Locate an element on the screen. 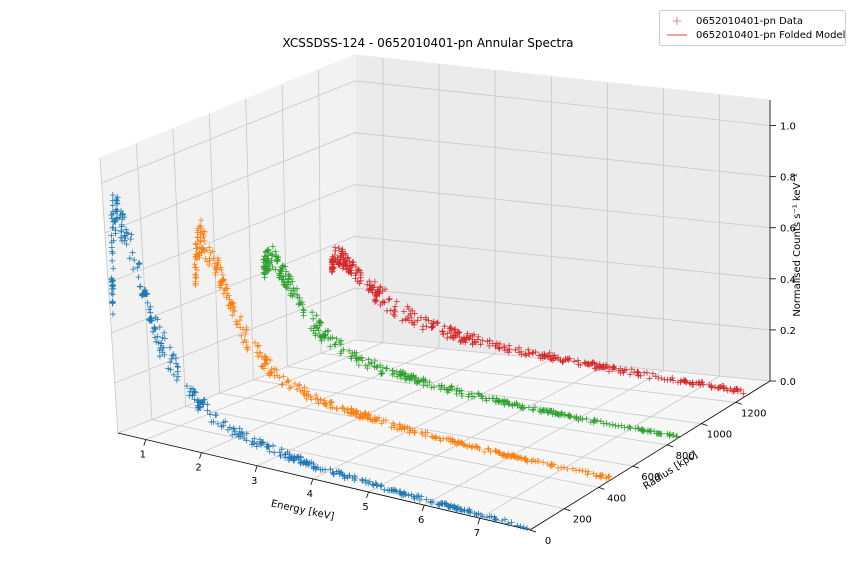 This screenshot has height=568, width=856. plus-marker-icon is located at coordinates (677, 21).